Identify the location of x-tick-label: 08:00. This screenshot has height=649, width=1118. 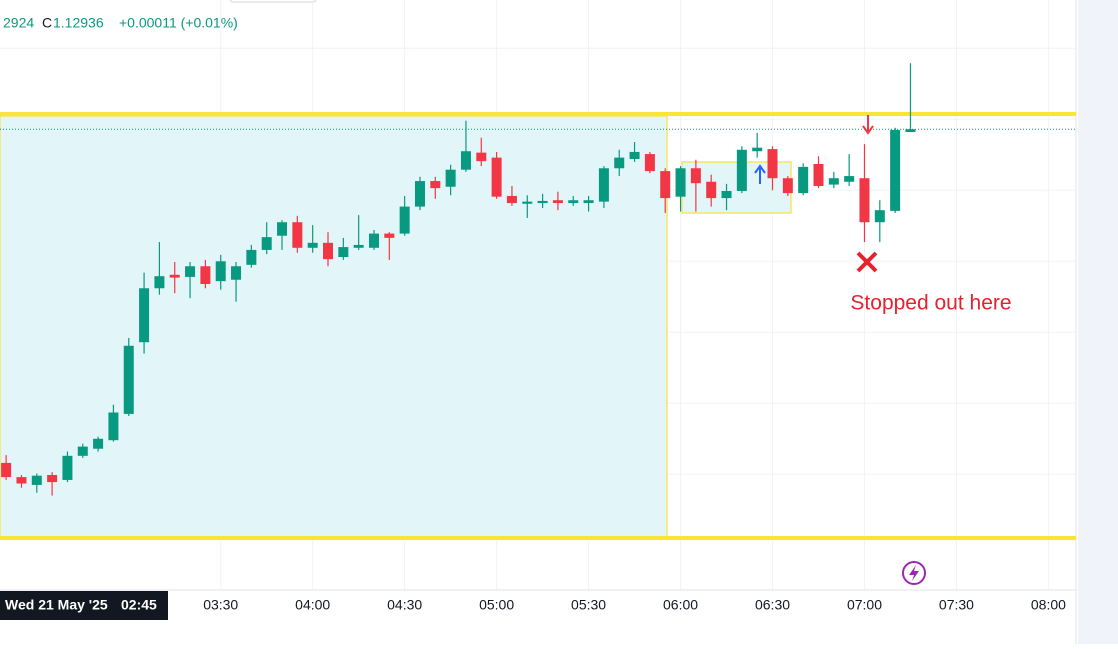
(1048, 605).